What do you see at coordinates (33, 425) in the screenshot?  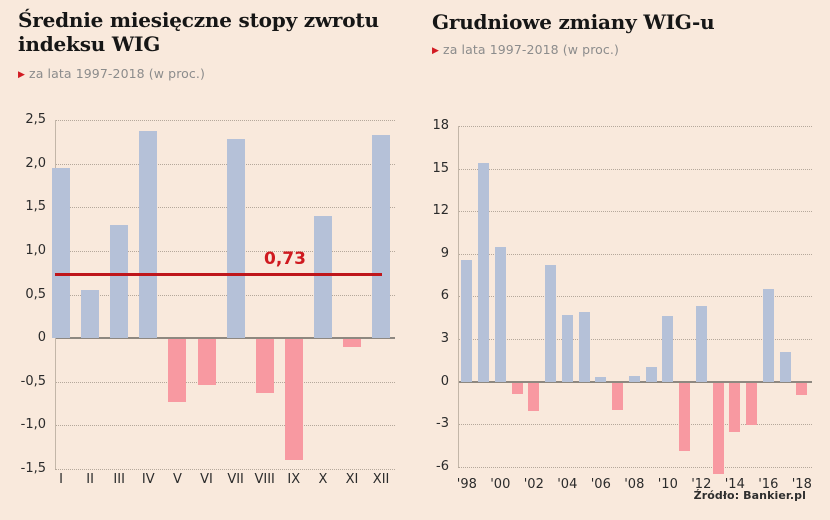 I see `y-tick-label: -1,0` at bounding box center [33, 425].